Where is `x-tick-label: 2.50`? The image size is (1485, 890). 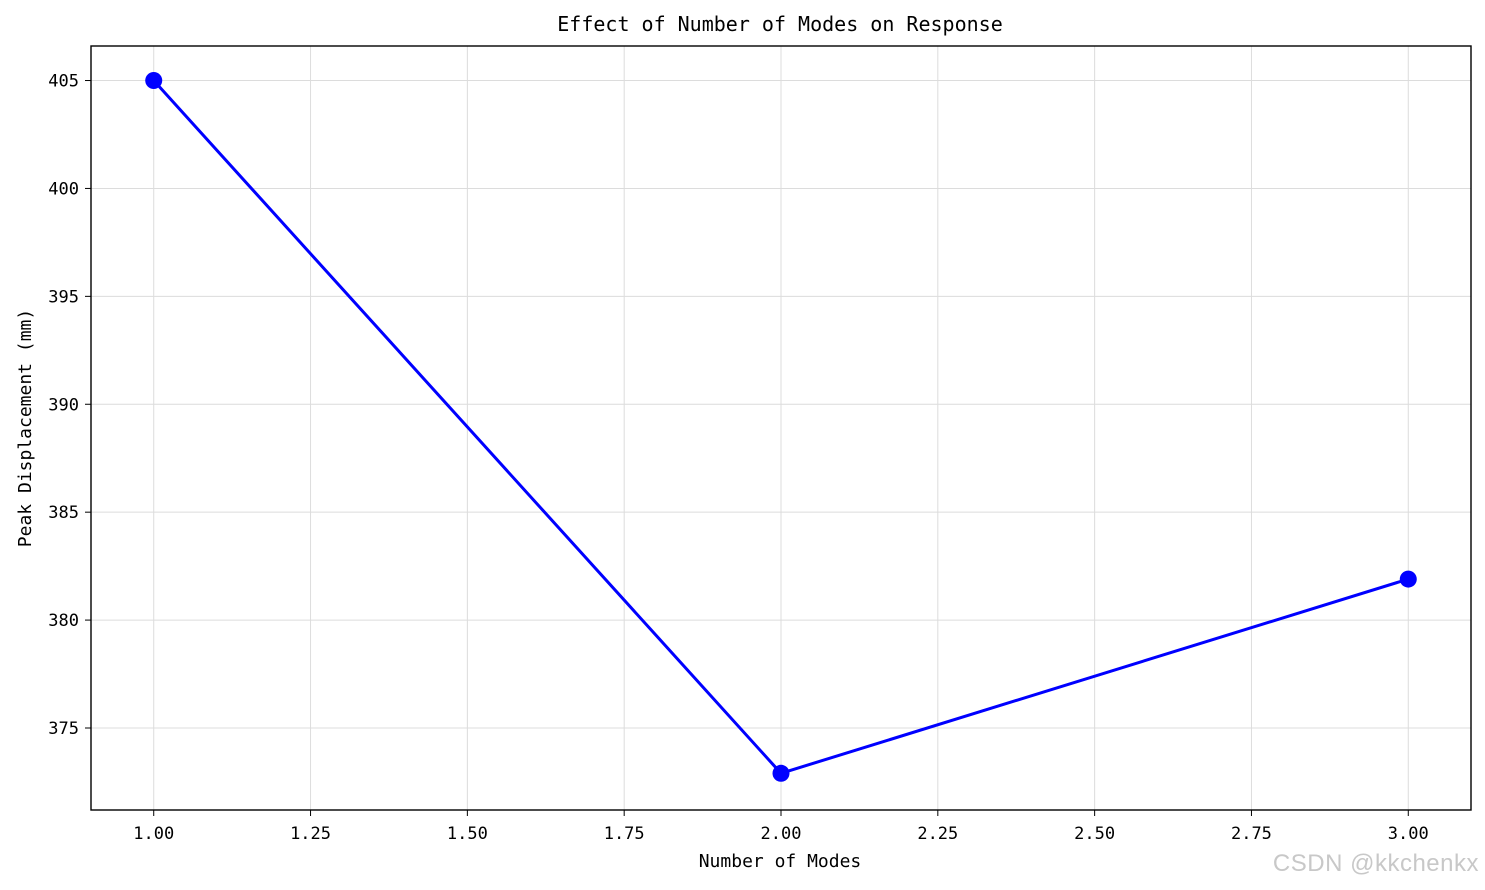
x-tick-label: 2.50 is located at coordinates (1094, 834).